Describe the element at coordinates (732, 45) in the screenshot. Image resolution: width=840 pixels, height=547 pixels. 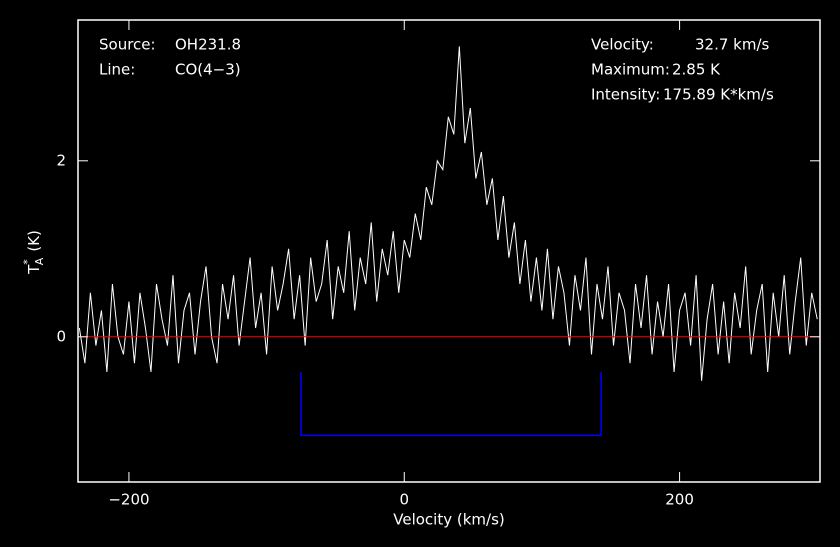
I see `info-value: 32.7 km/s` at that location.